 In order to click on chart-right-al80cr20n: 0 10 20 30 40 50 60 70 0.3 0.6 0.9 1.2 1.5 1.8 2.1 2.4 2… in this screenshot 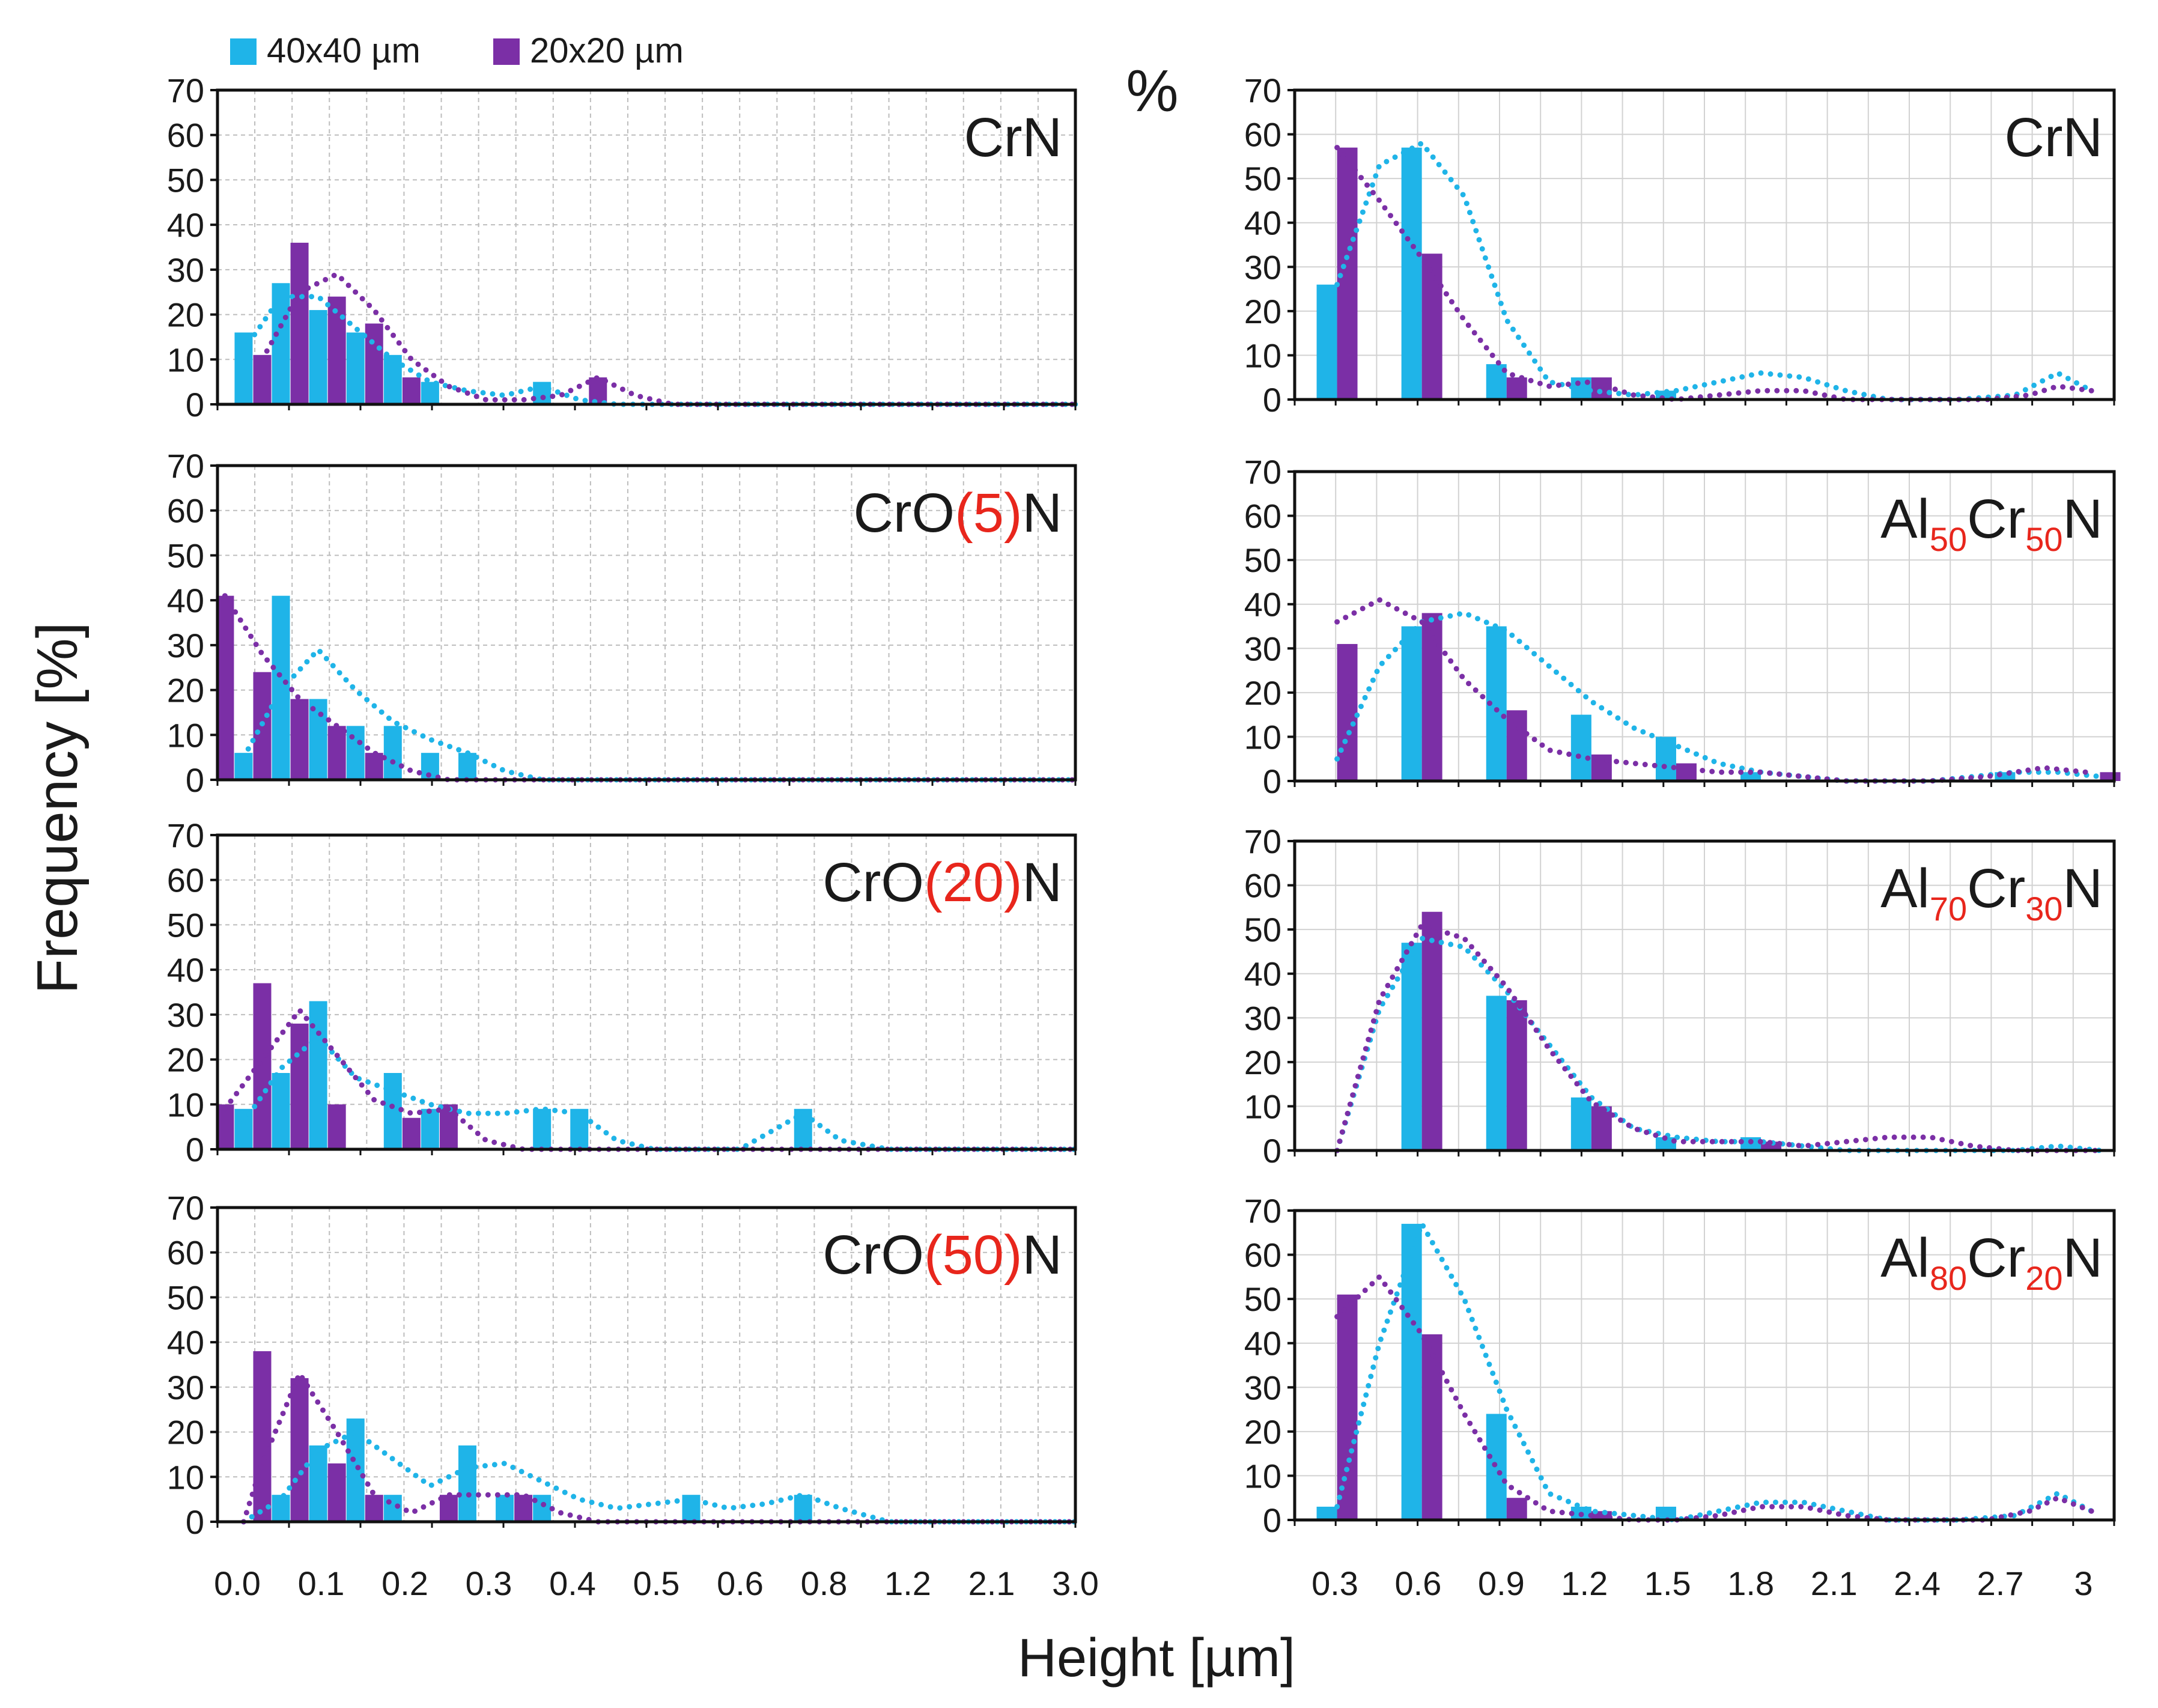, I will do `click(1680, 1397)`.